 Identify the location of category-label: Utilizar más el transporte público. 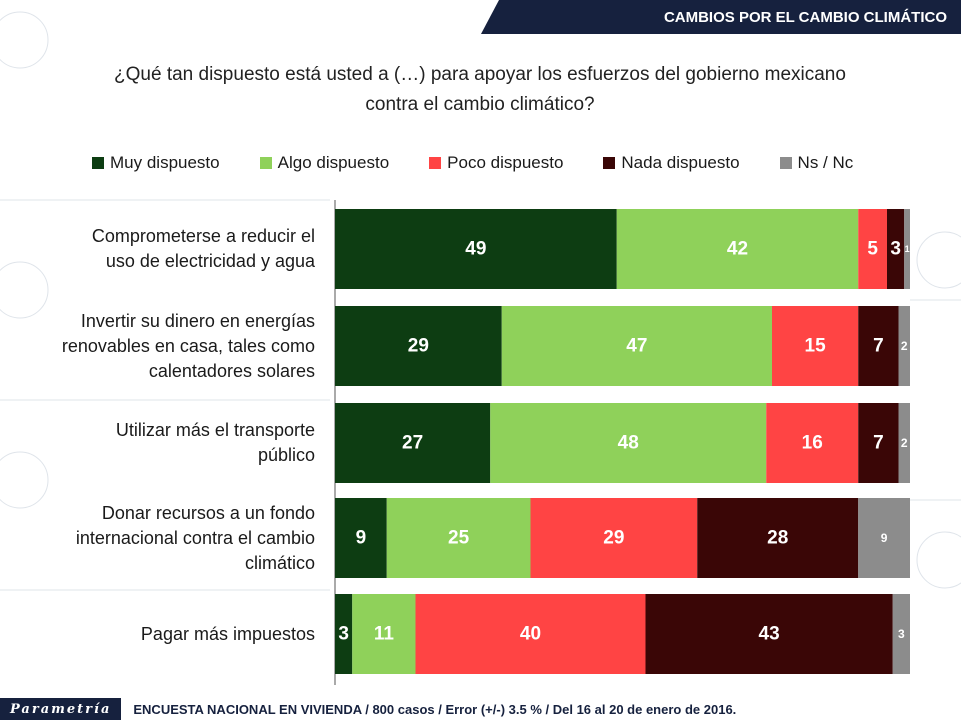
(165, 443).